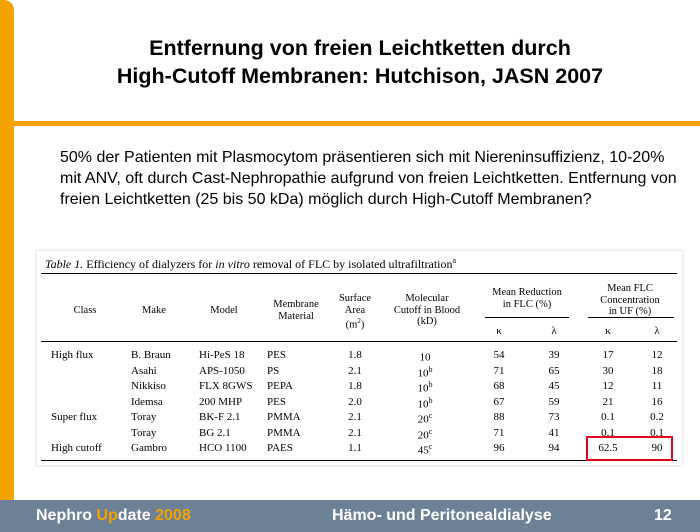 The image size is (700, 532). I want to click on cell-cls: High cutoff, so click(76, 448).